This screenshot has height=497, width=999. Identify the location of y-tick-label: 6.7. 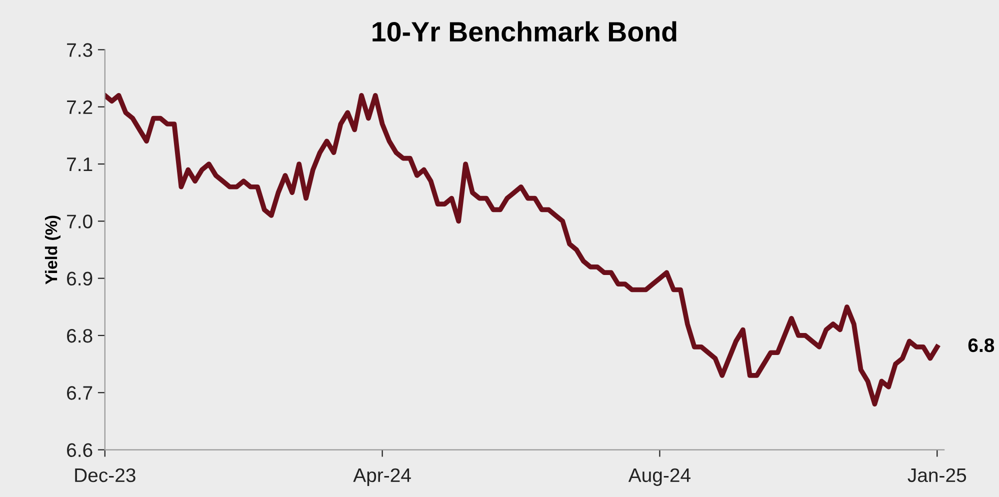
(79, 393).